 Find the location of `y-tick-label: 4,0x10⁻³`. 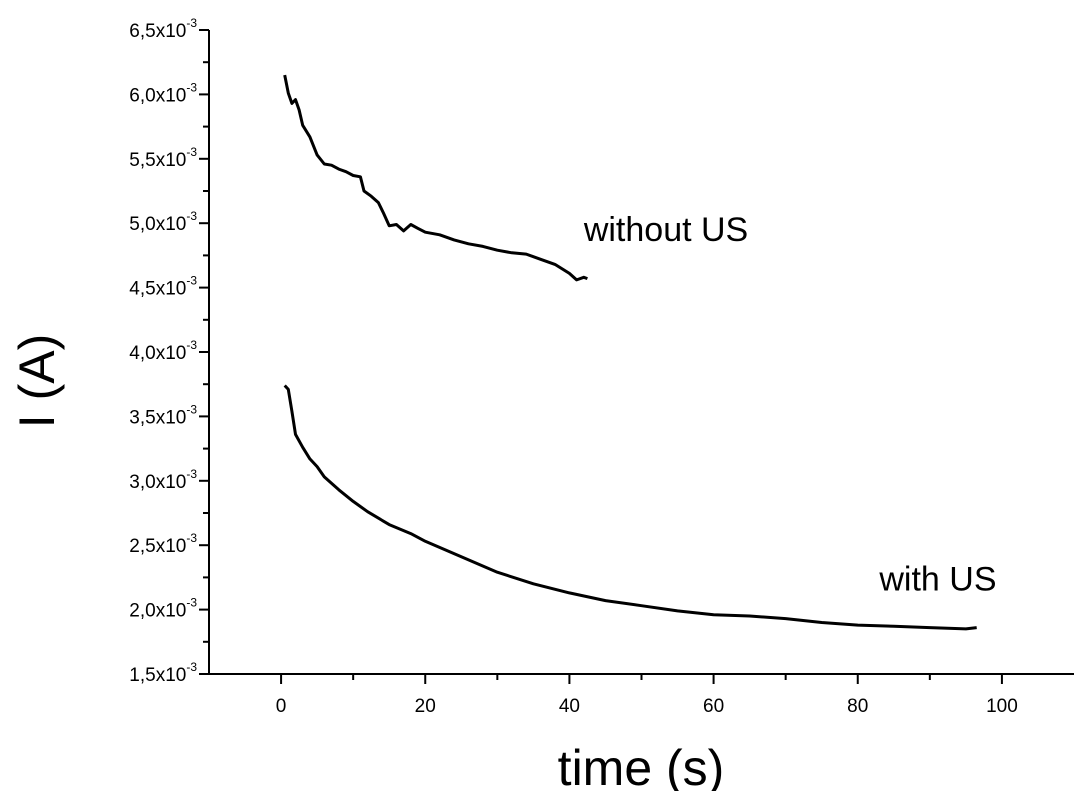

y-tick-label: 4,0x10⁻³ is located at coordinates (163, 351).